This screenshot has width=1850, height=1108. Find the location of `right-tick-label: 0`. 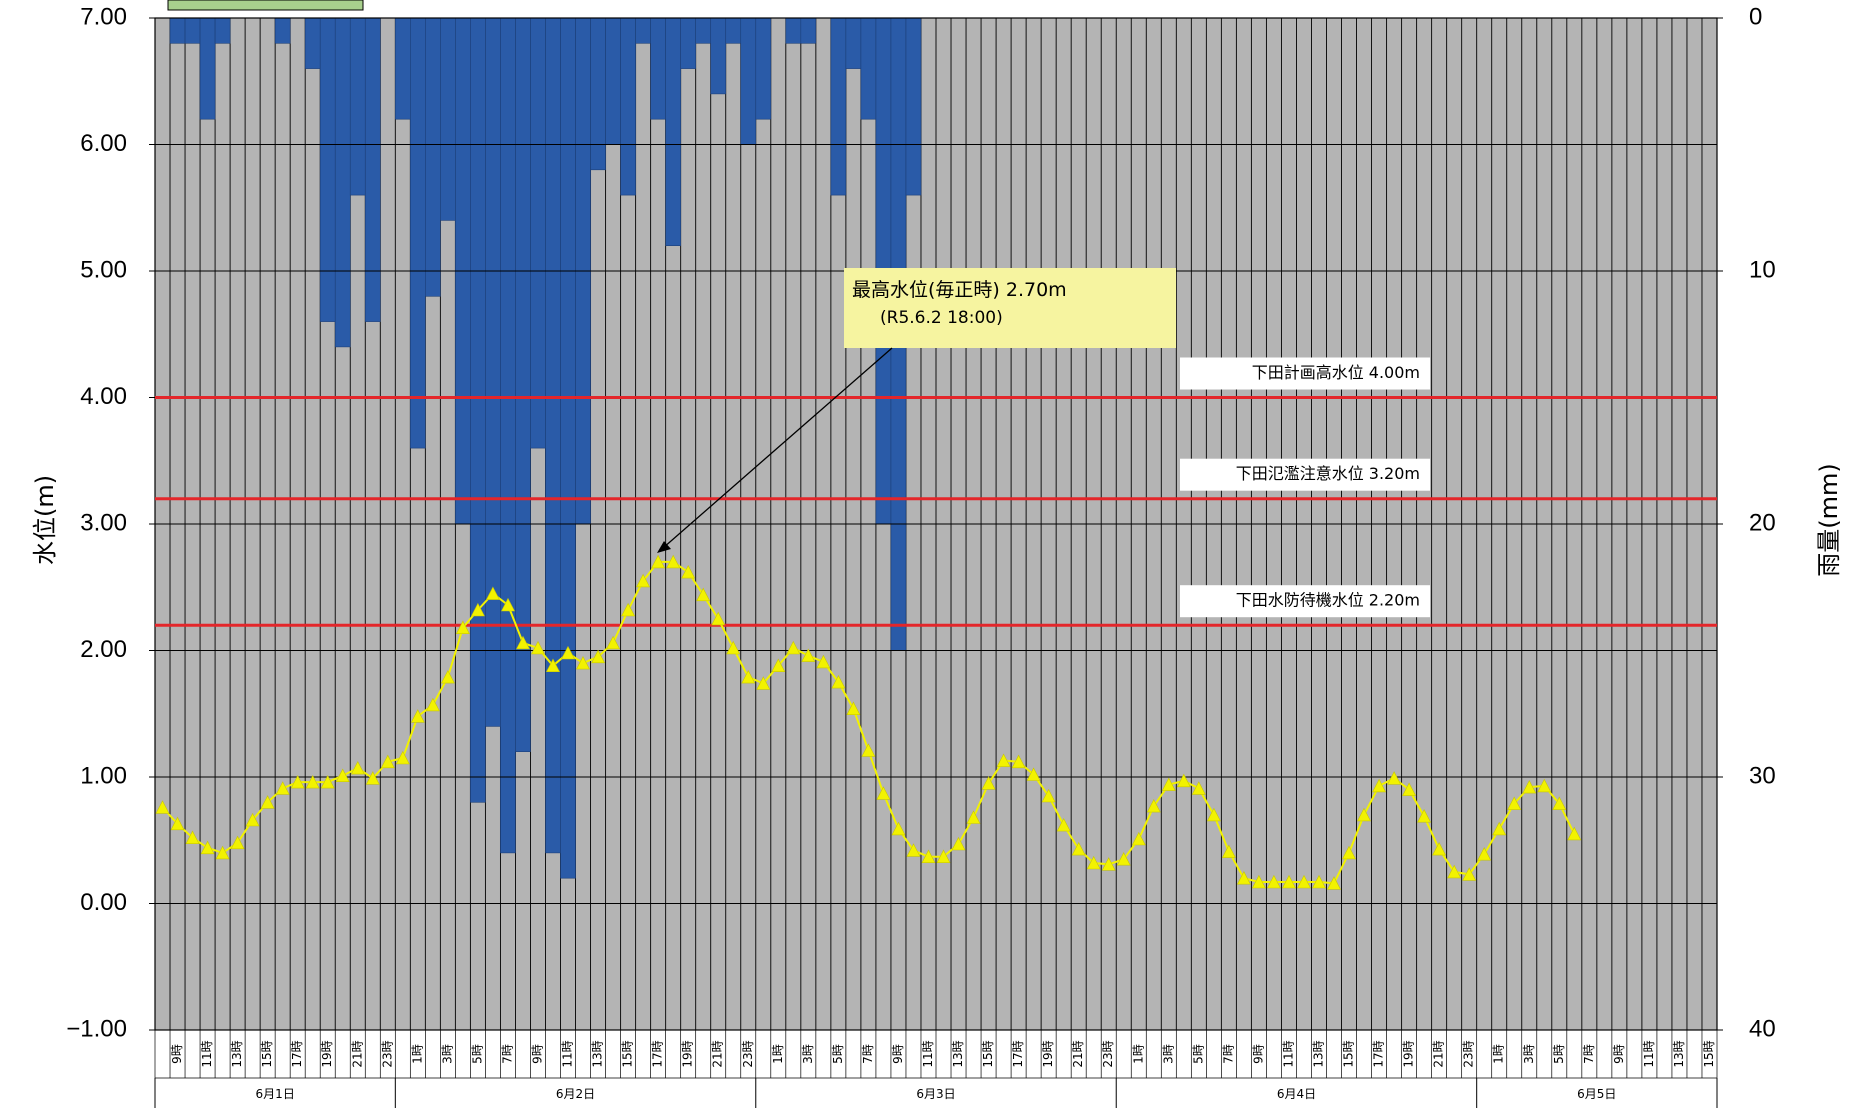

right-tick-label: 0 is located at coordinates (1755, 16).